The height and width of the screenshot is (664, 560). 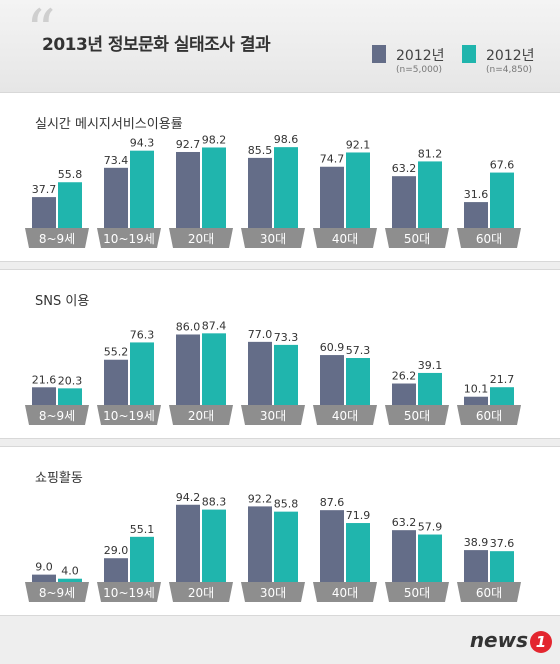 I want to click on data-label: 57.9, so click(x=430, y=527).